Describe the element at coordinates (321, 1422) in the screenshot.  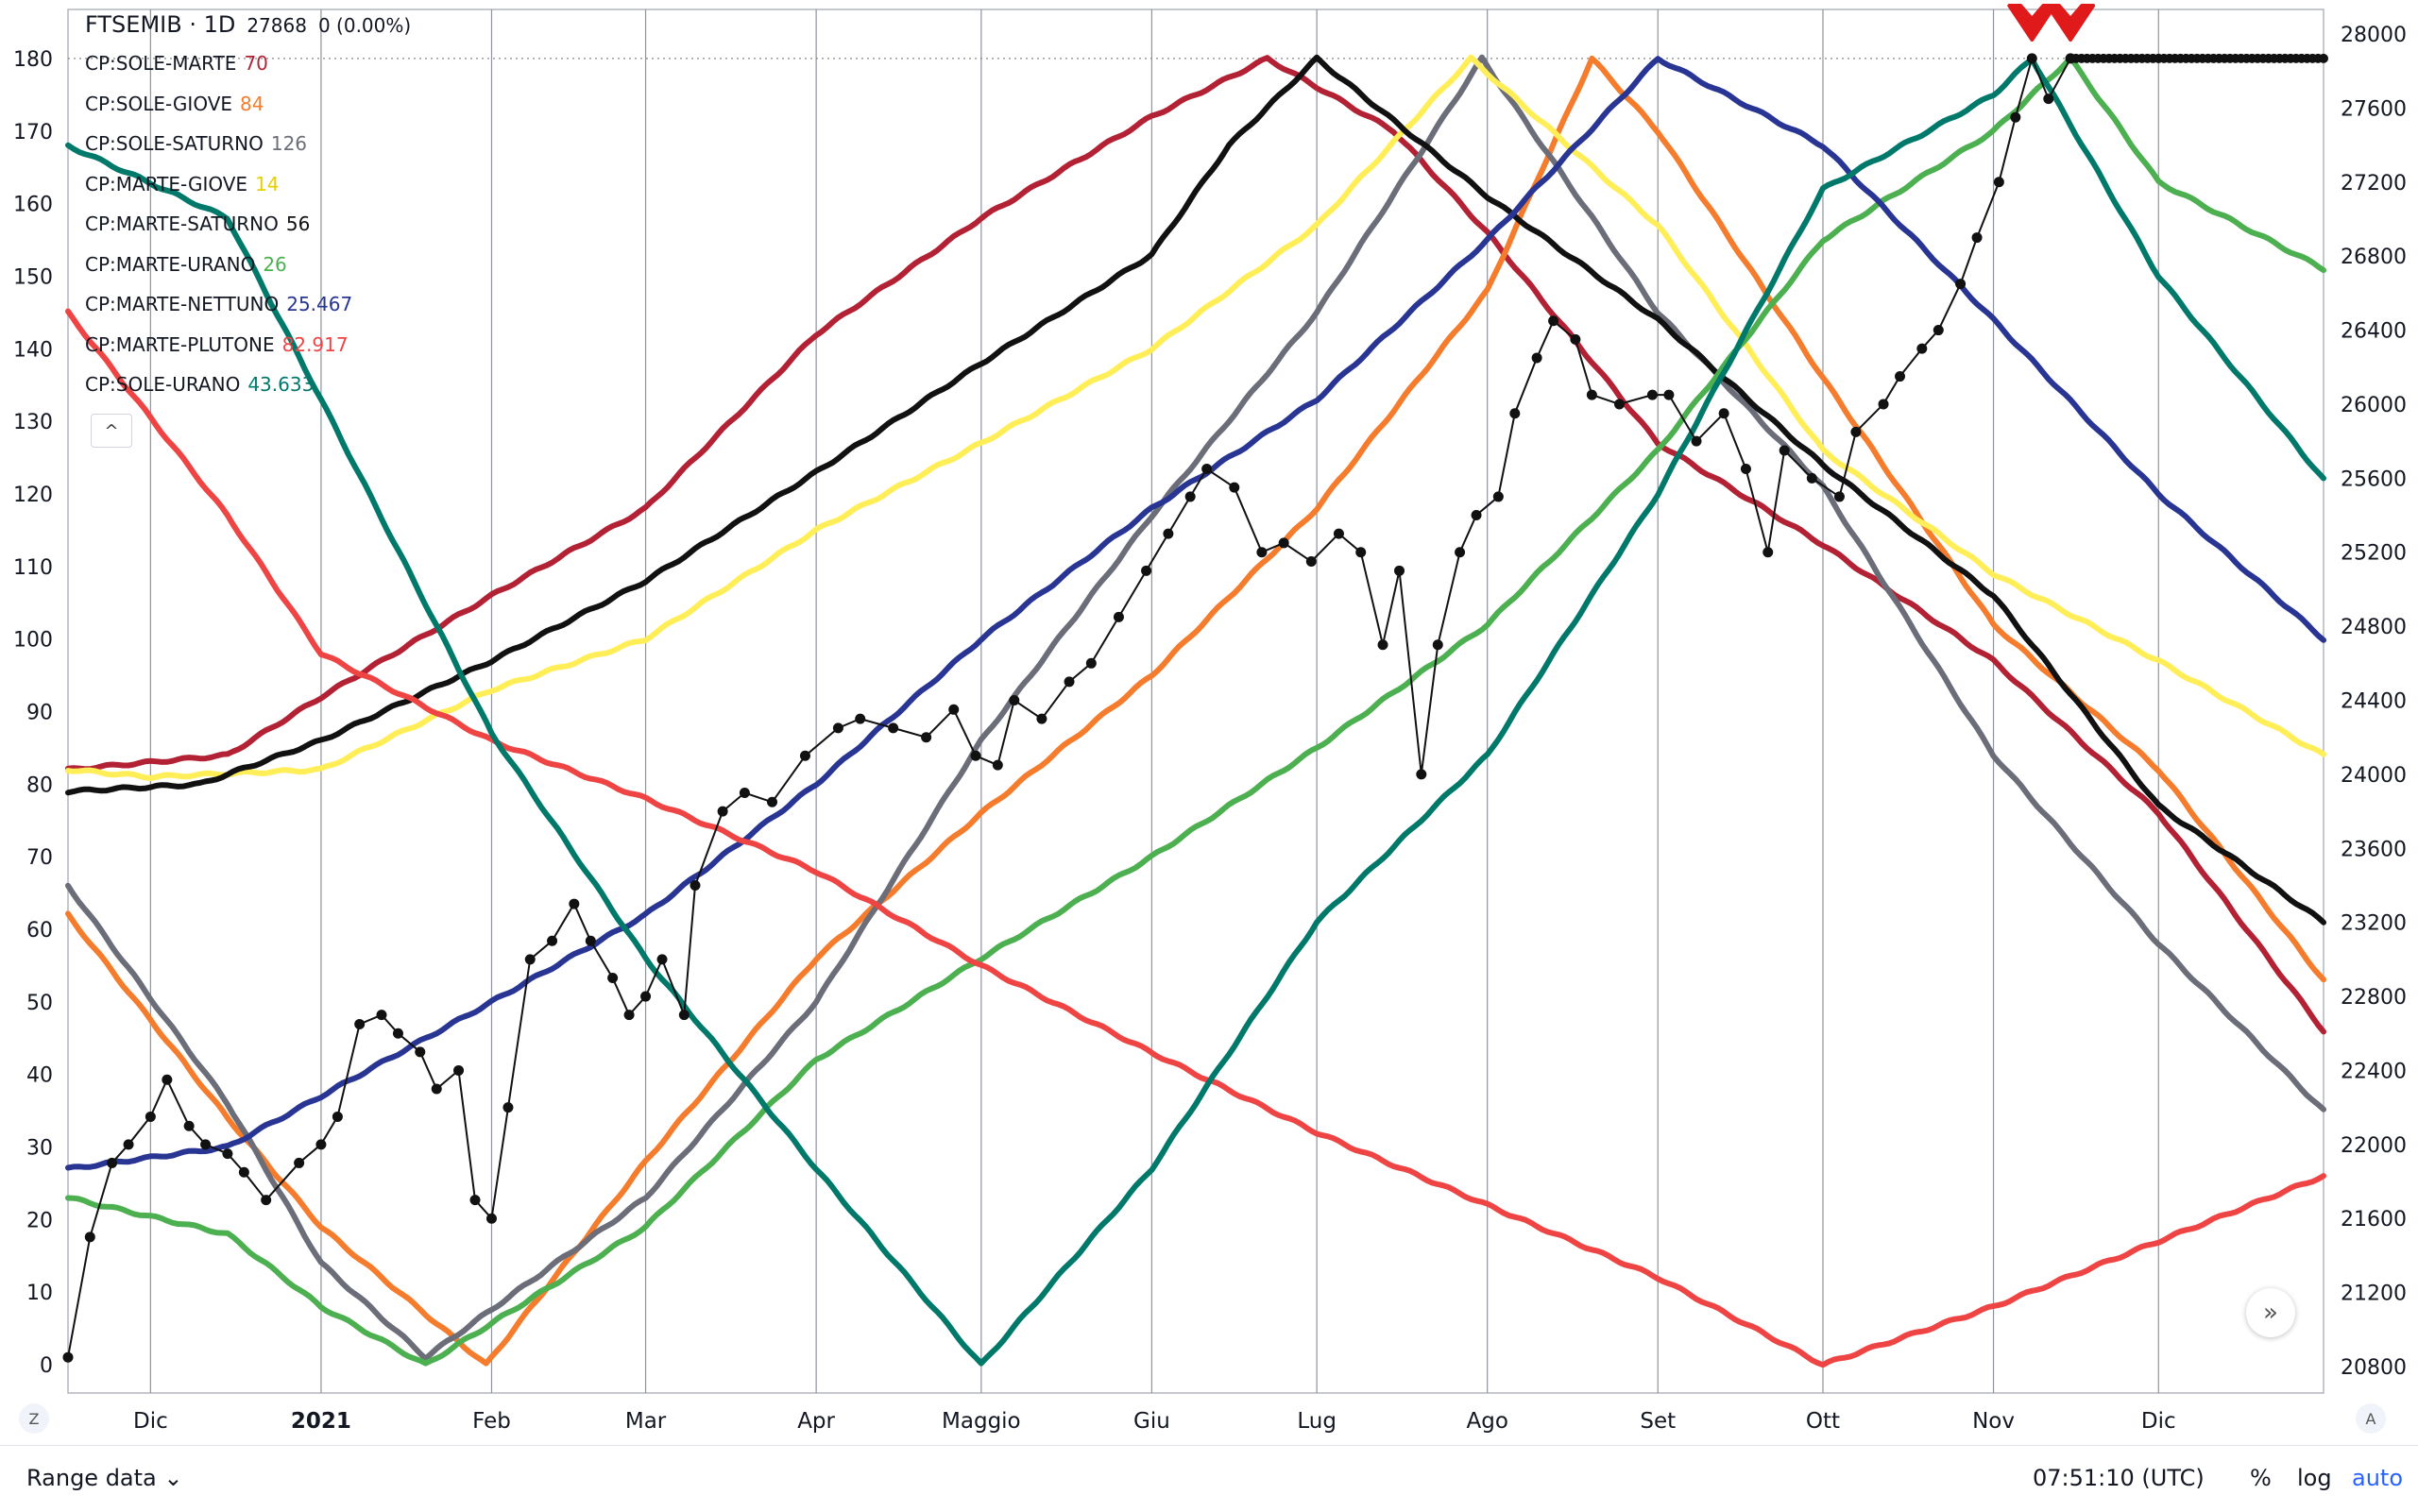
I see `x-tick-label: 2021` at that location.